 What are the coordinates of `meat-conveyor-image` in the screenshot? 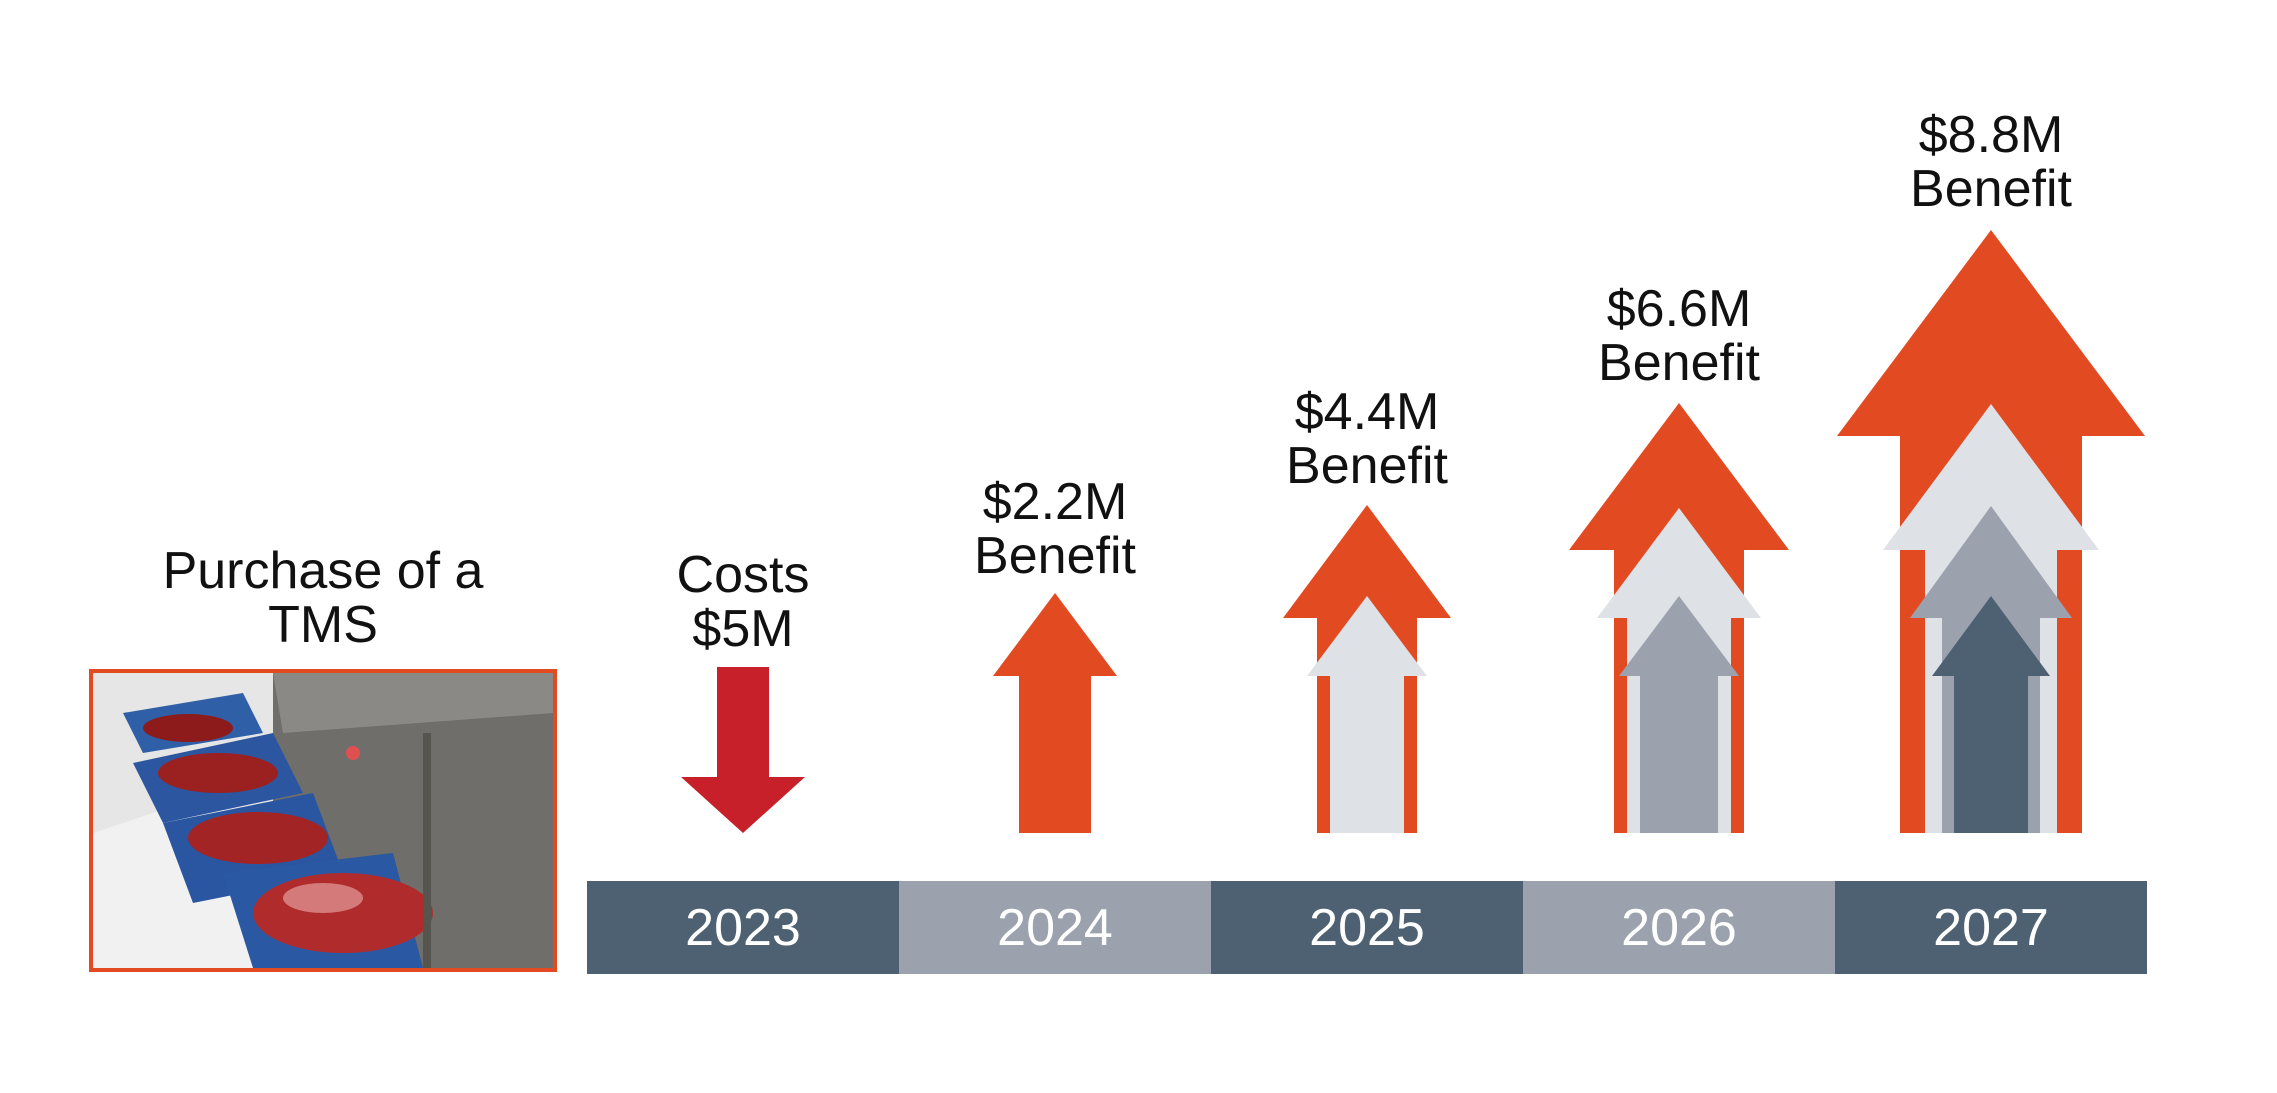 It's located at (323, 820).